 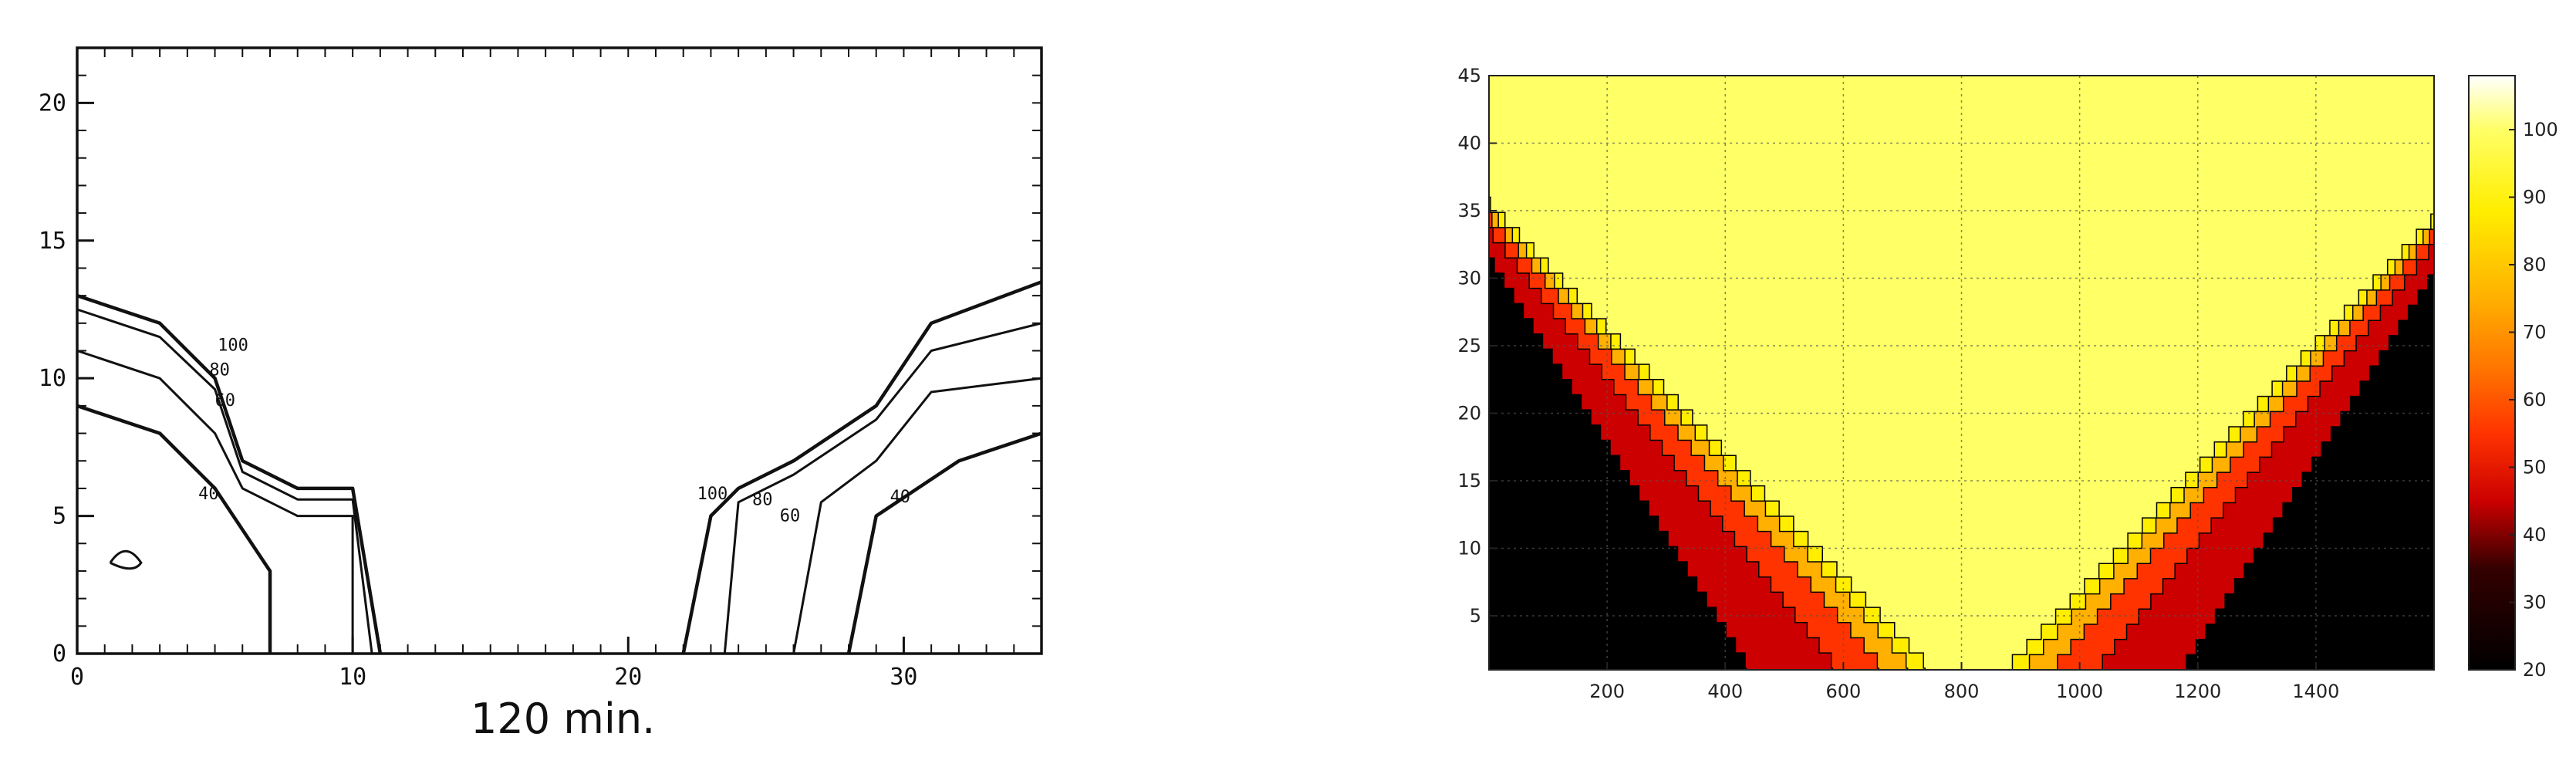 What do you see at coordinates (2080, 691) in the screenshot?
I see `x-tick-label: 1000` at bounding box center [2080, 691].